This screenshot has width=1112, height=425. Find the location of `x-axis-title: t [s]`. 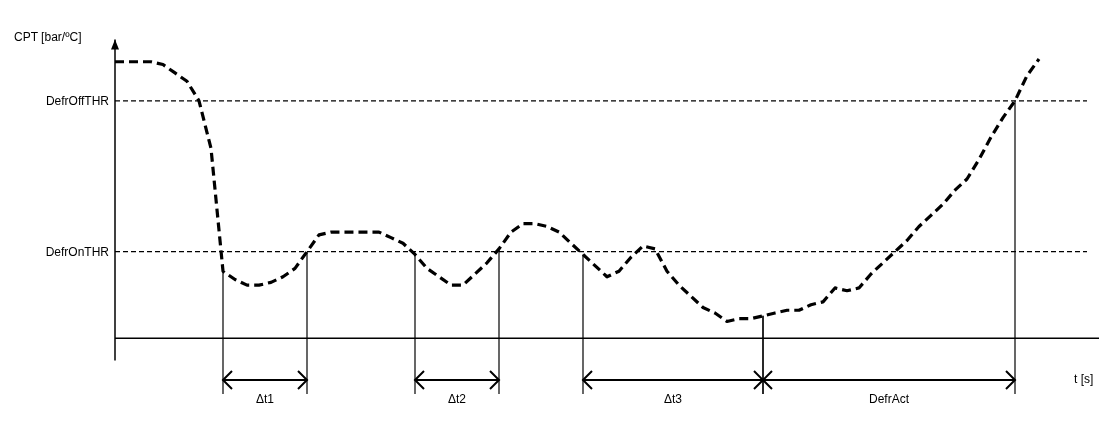

x-axis-title: t [s] is located at coordinates (1084, 379).